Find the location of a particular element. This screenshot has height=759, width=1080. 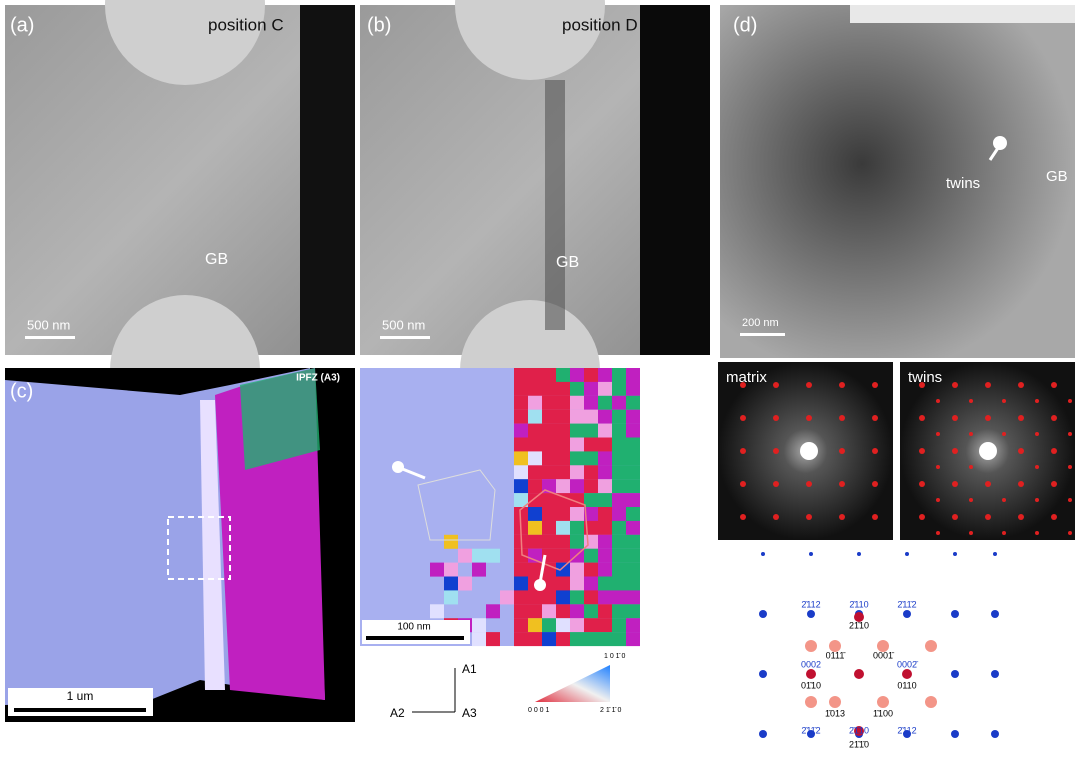

ebsd-zoom is located at coordinates (500, 507).